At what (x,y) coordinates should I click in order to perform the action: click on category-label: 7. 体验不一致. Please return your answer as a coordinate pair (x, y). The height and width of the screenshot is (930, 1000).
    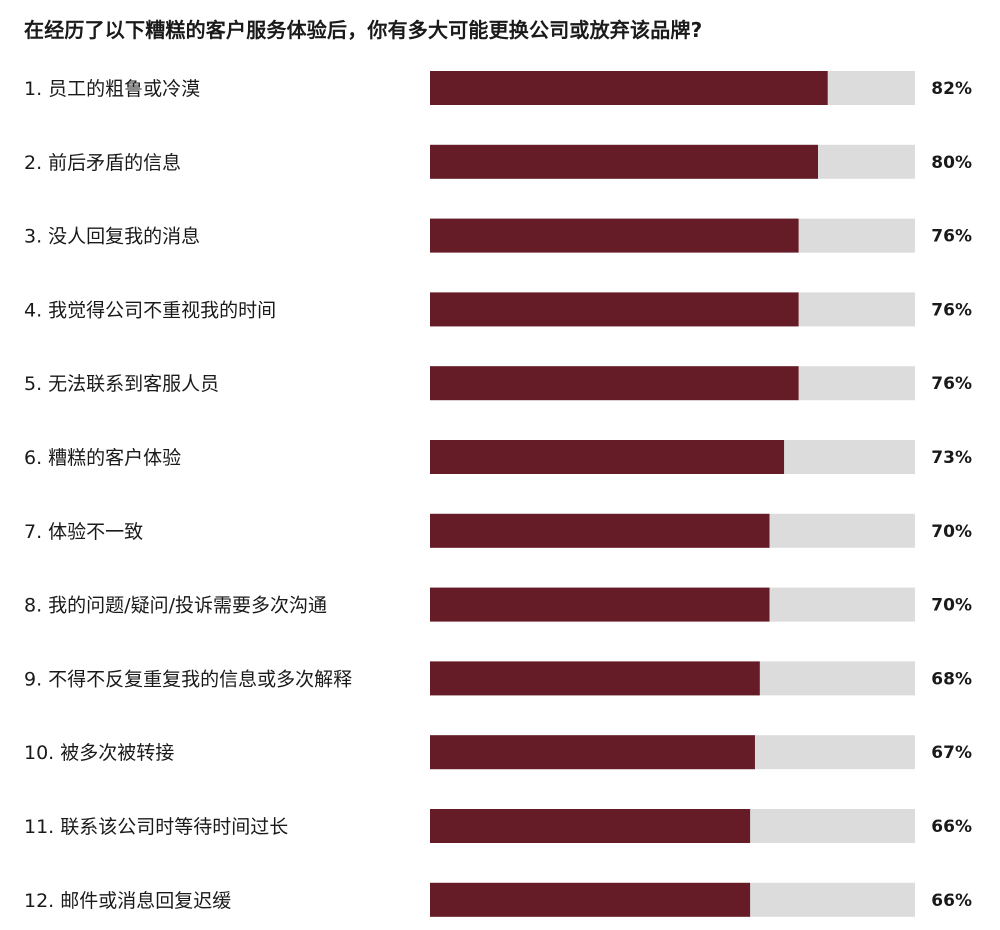
    Looking at the image, I should click on (83, 532).